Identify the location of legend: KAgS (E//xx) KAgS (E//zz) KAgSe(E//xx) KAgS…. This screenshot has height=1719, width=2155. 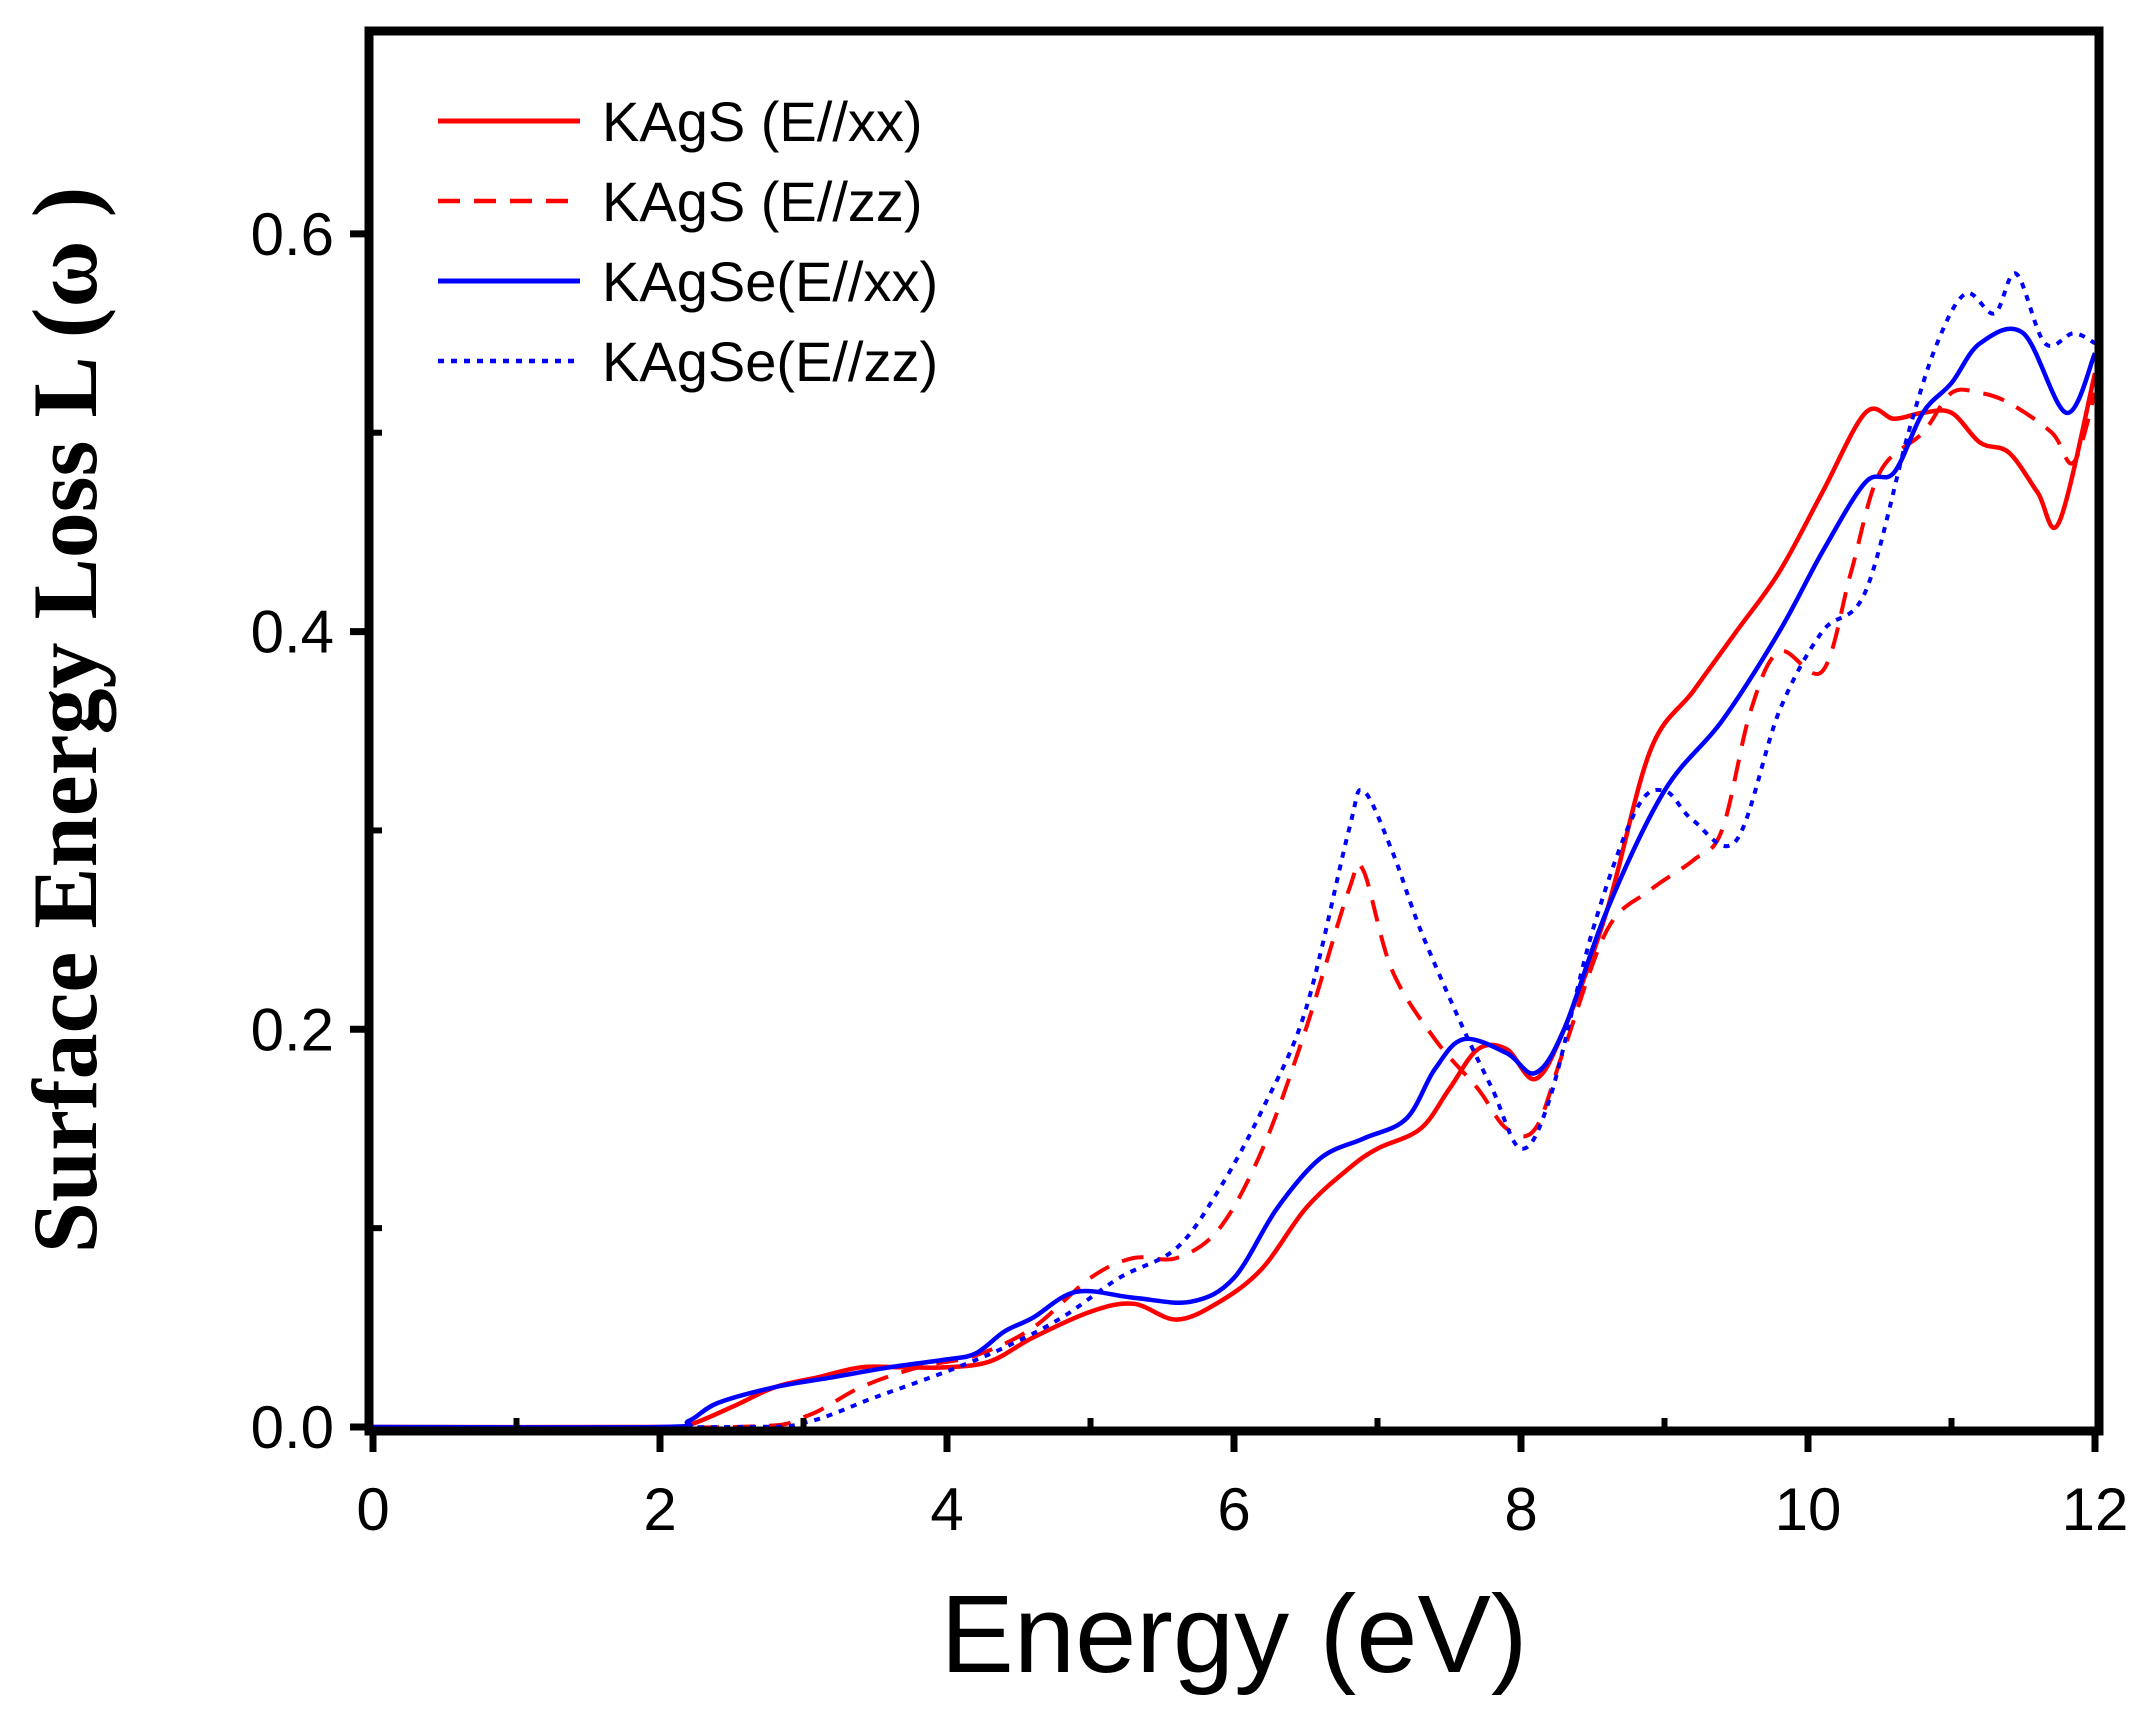
(688, 241).